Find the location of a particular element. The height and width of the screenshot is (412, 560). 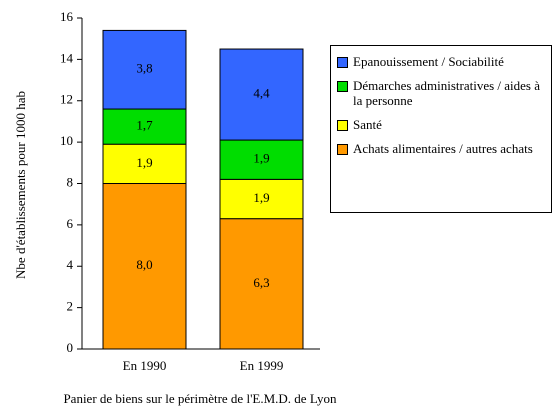

legend-entry: Epanouissement / Sociabilité is located at coordinates (441, 61).